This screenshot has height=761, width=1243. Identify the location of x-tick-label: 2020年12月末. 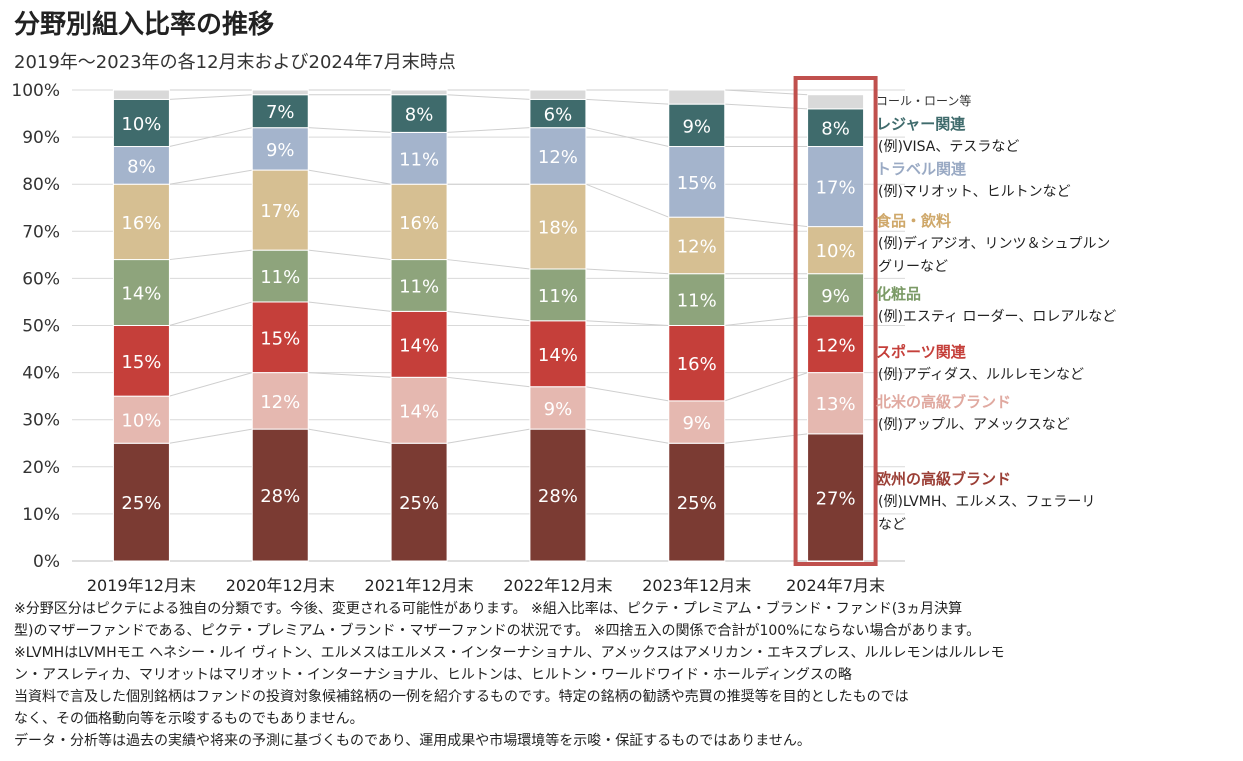
(280, 585).